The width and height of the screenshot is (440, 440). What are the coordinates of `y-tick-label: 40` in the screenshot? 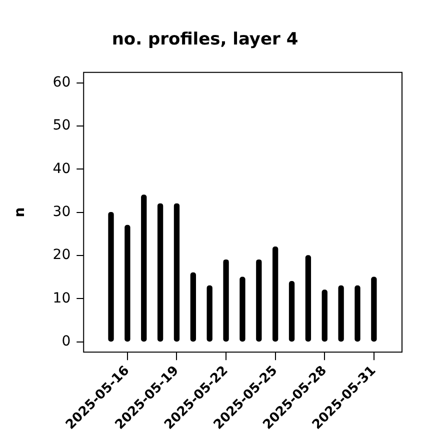 It's located at (61, 168).